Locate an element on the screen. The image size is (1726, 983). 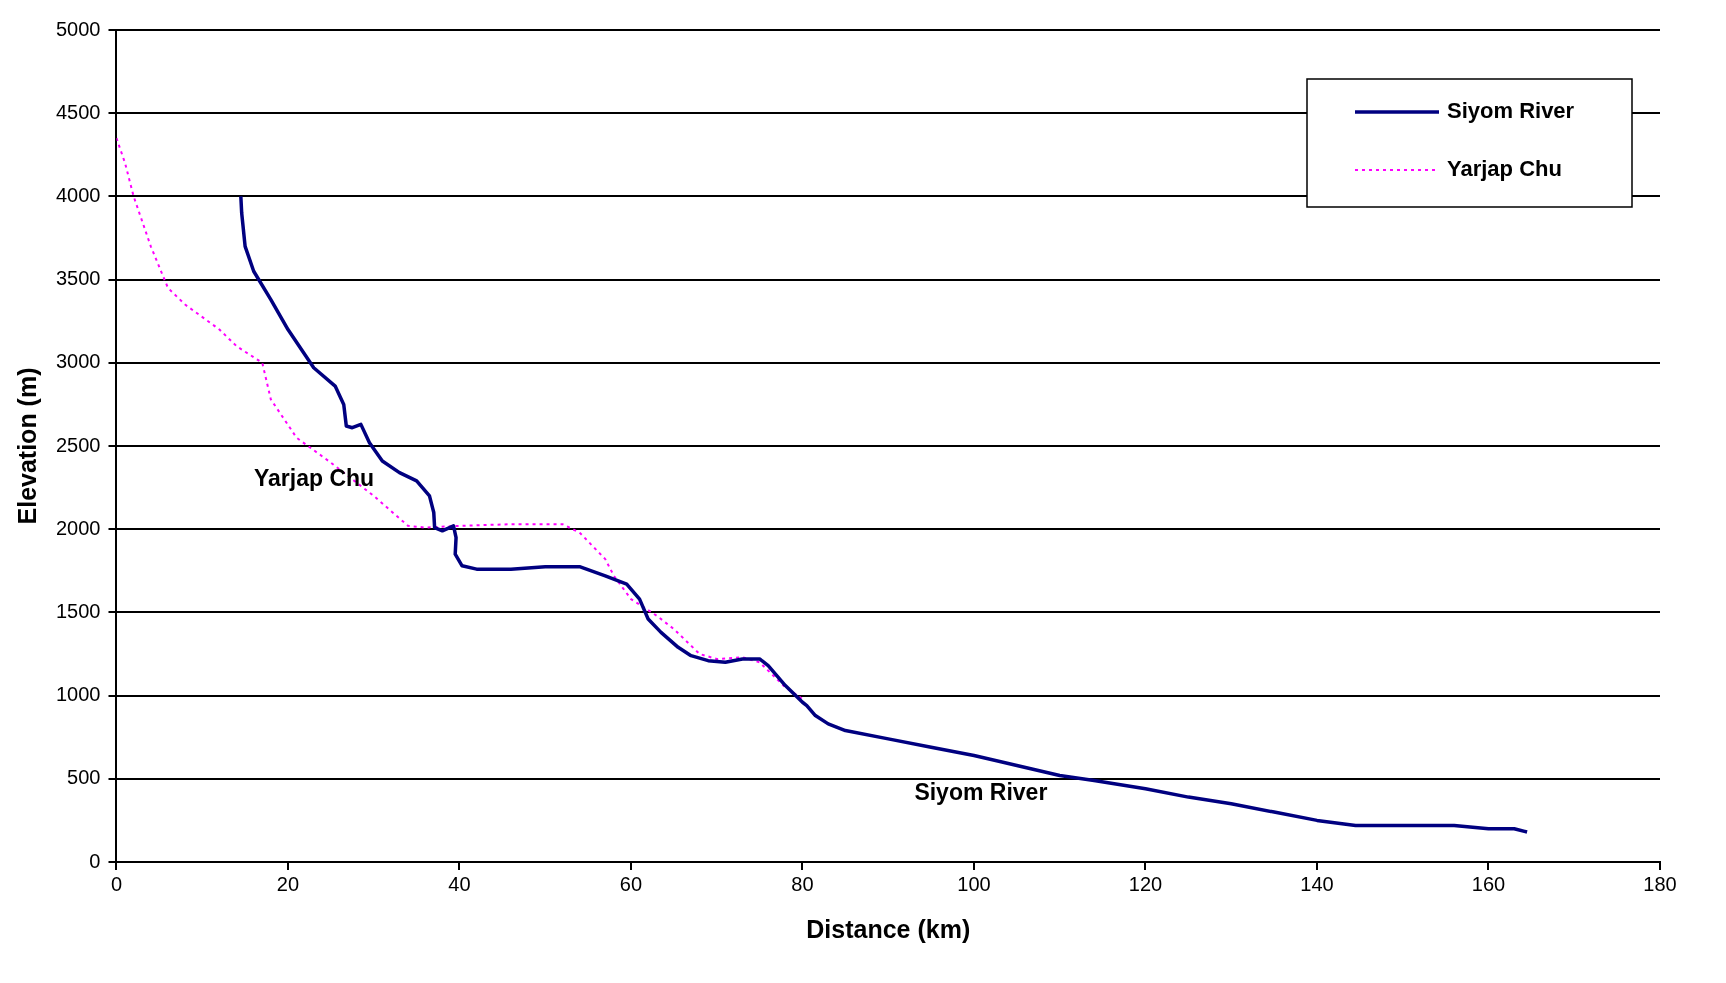
y-tick-label: 500 is located at coordinates (84, 777).